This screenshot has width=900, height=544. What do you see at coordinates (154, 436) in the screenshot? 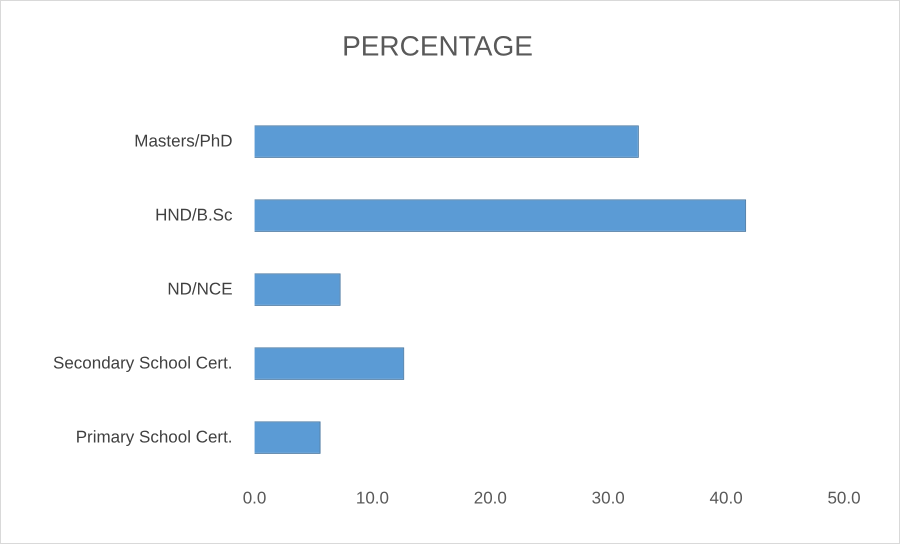
I see `y-tick-label: Primary School Cert.` at bounding box center [154, 436].